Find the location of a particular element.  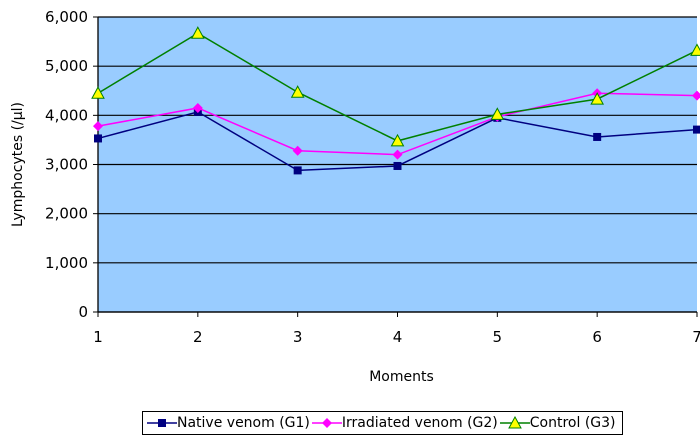

x-tick-label: 6 is located at coordinates (597, 337).